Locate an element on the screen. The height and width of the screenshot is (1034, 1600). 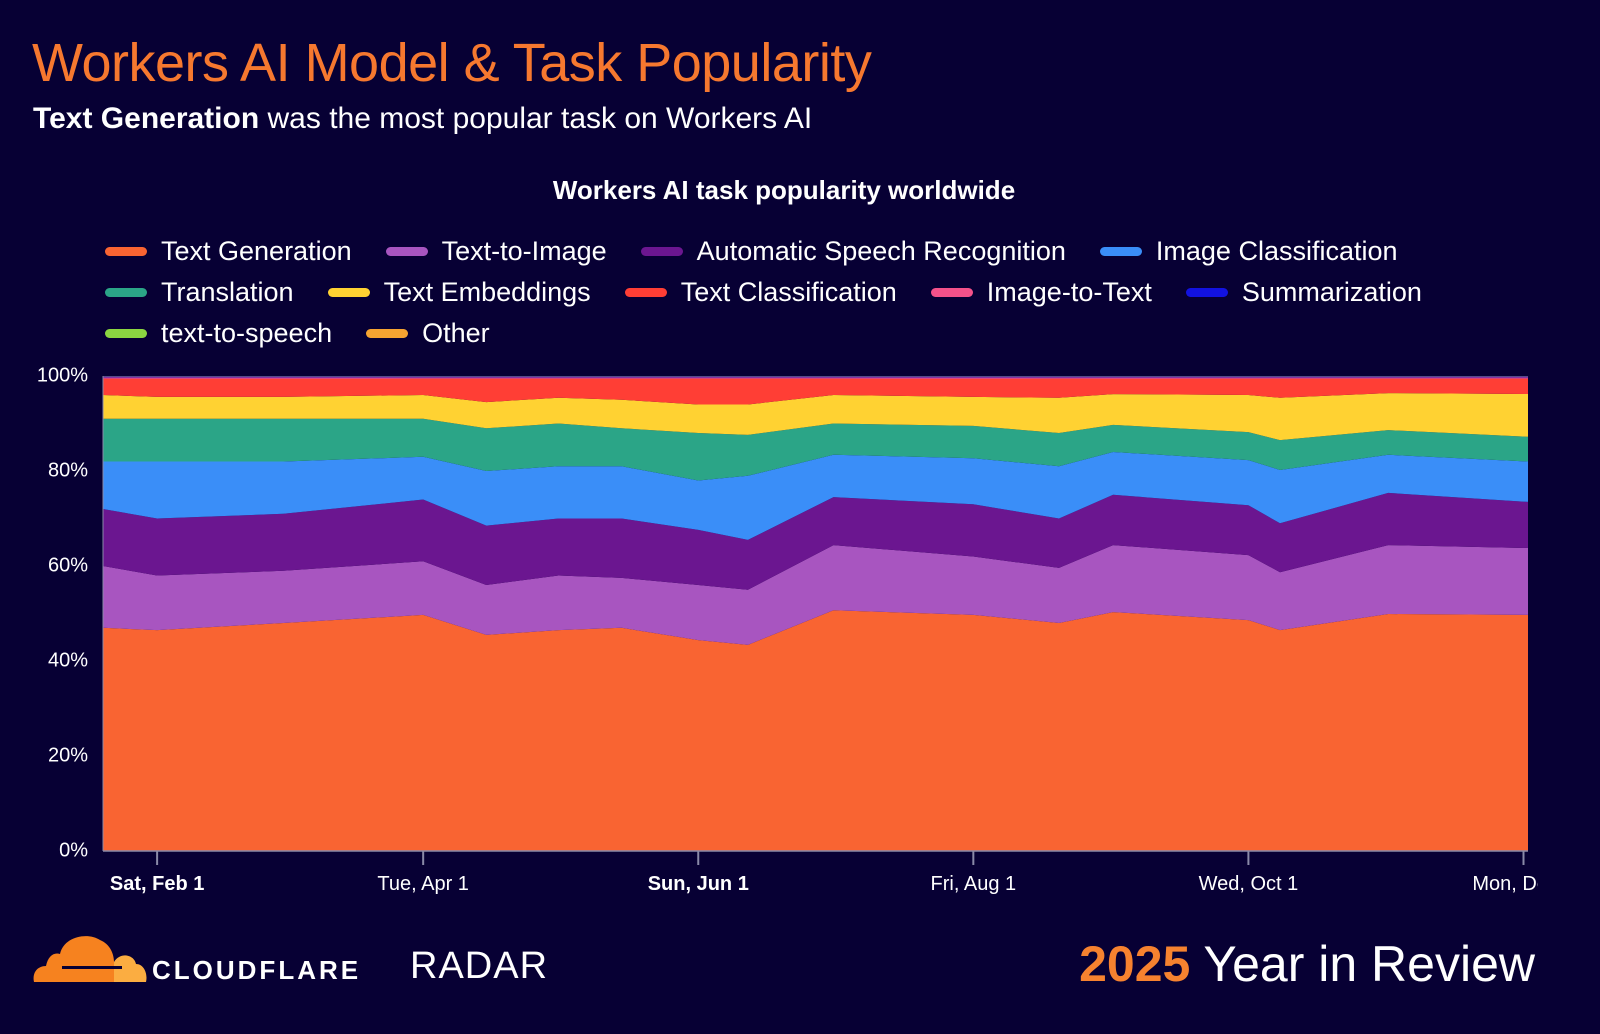
area-summarization is located at coordinates (815, 377).